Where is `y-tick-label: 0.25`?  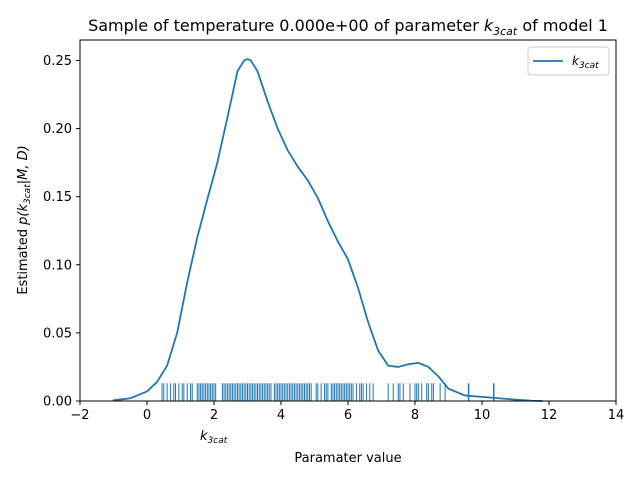 y-tick-label: 0.25 is located at coordinates (57, 61).